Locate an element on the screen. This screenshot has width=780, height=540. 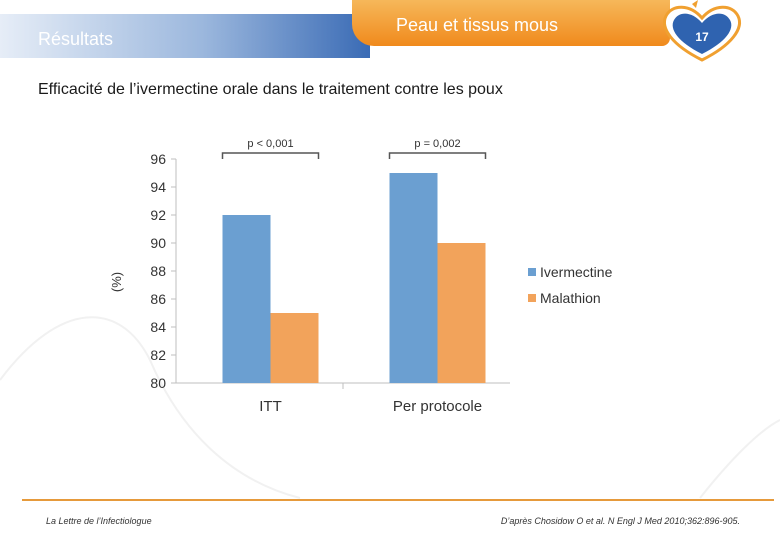
footer-divider is located at coordinates (398, 500).